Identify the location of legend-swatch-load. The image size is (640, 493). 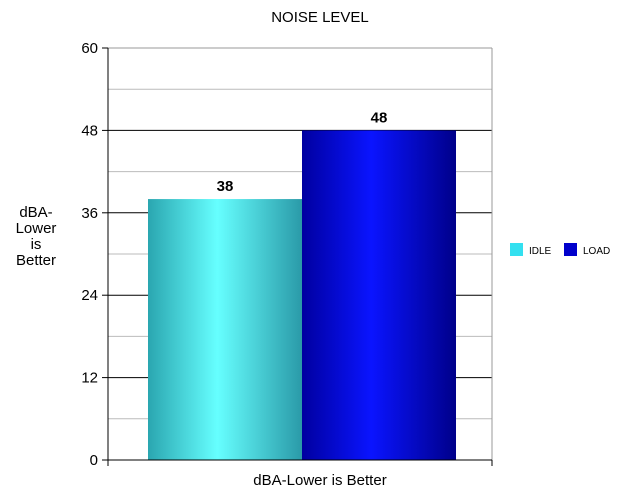
(570, 249).